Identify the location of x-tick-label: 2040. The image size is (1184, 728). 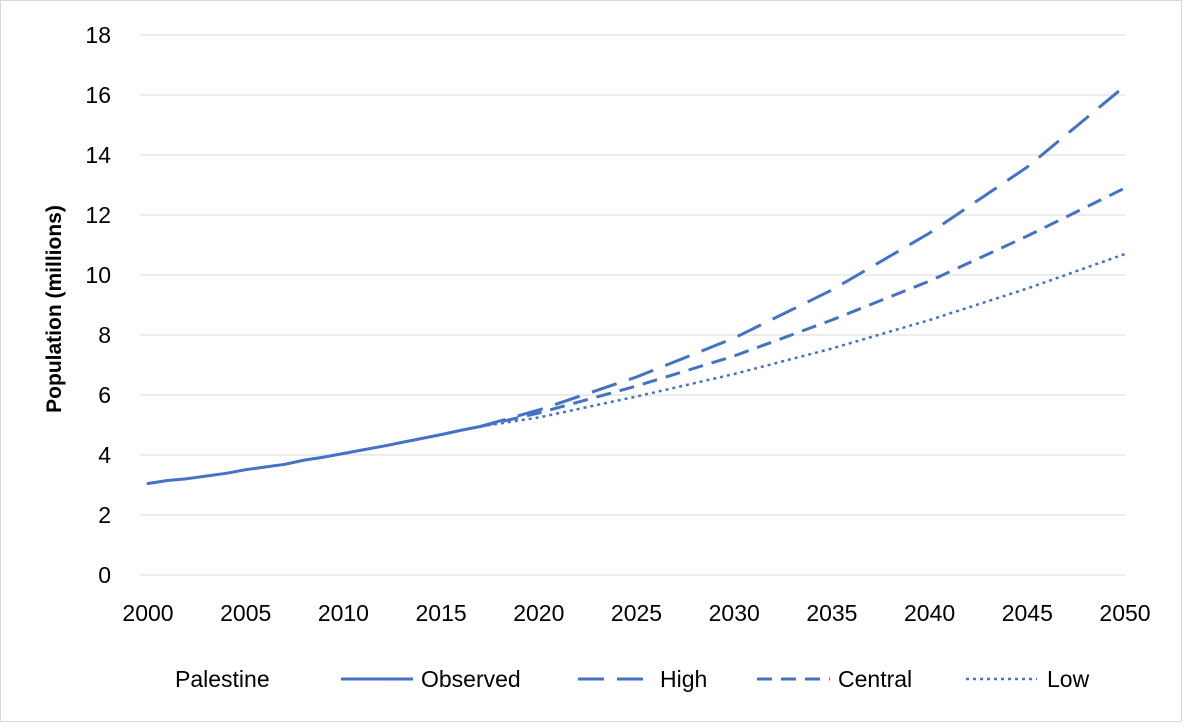
(929, 613).